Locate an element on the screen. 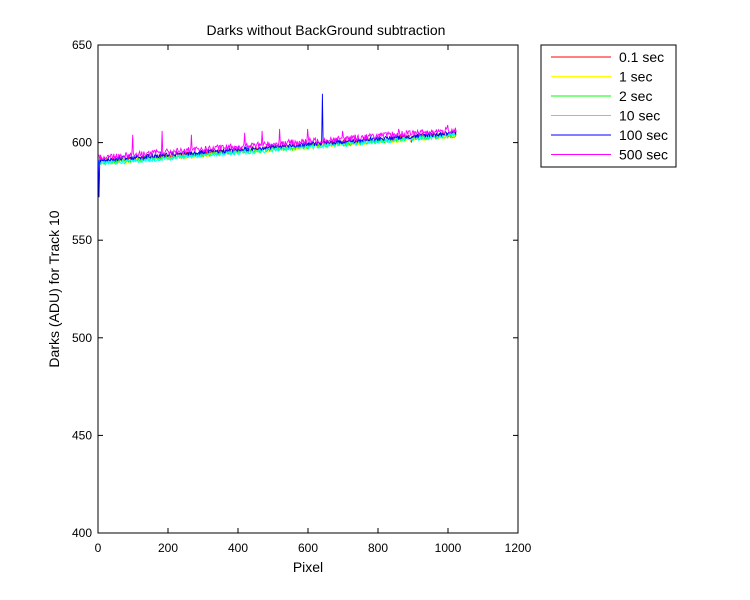  legend-label: 0.1 sec is located at coordinates (641, 57).